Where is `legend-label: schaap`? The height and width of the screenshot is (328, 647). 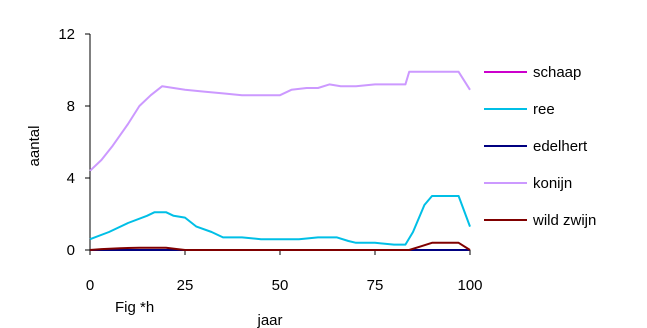 legend-label: schaap is located at coordinates (557, 72).